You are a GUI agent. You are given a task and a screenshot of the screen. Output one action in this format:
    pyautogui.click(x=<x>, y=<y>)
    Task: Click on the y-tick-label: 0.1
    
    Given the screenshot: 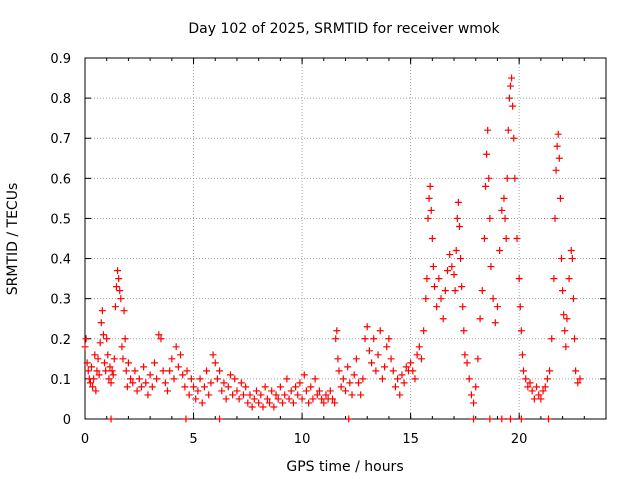 What is the action you would take?
    pyautogui.click(x=60, y=380)
    